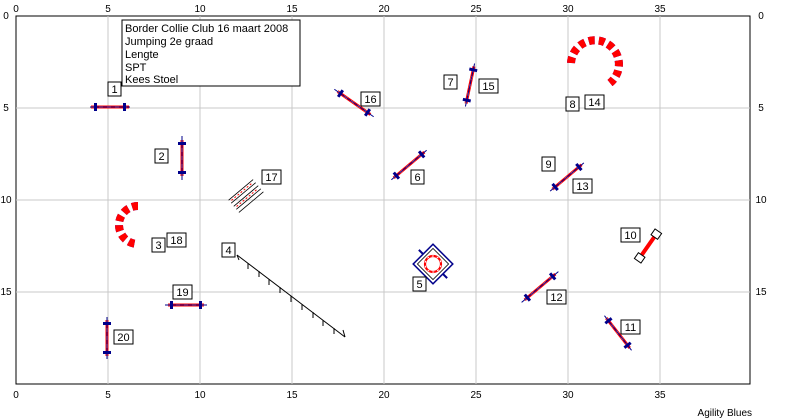  I want to click on ruler-top-tick: 15, so click(292, 9).